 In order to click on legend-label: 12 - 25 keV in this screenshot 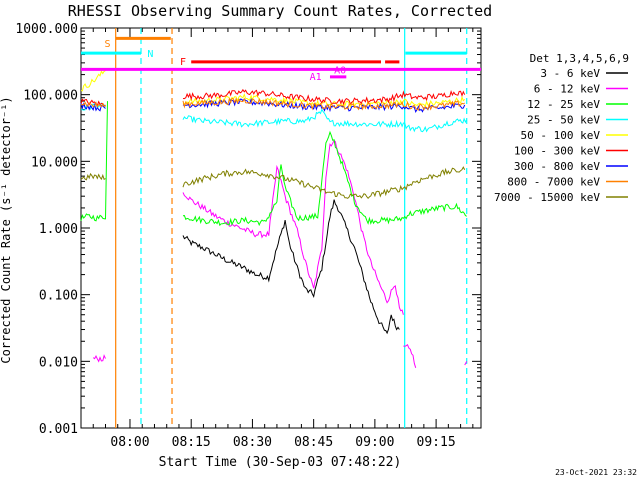, I will do `click(563, 104)`.